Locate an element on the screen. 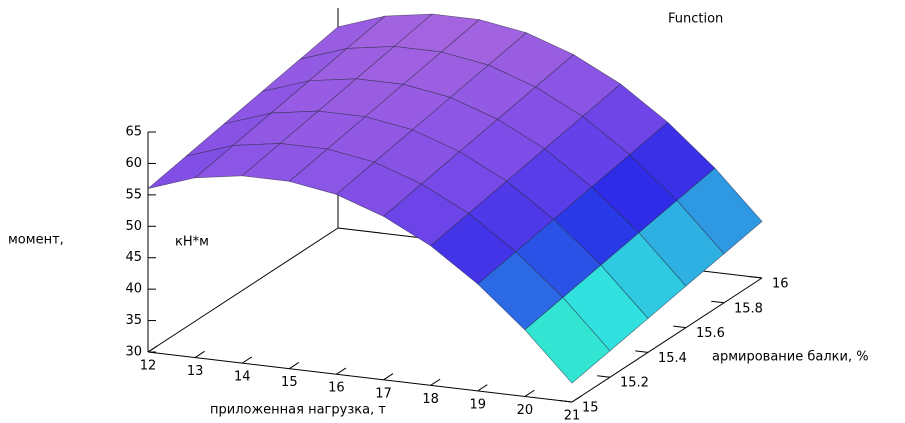  x-tick-label: 12 is located at coordinates (148, 366).